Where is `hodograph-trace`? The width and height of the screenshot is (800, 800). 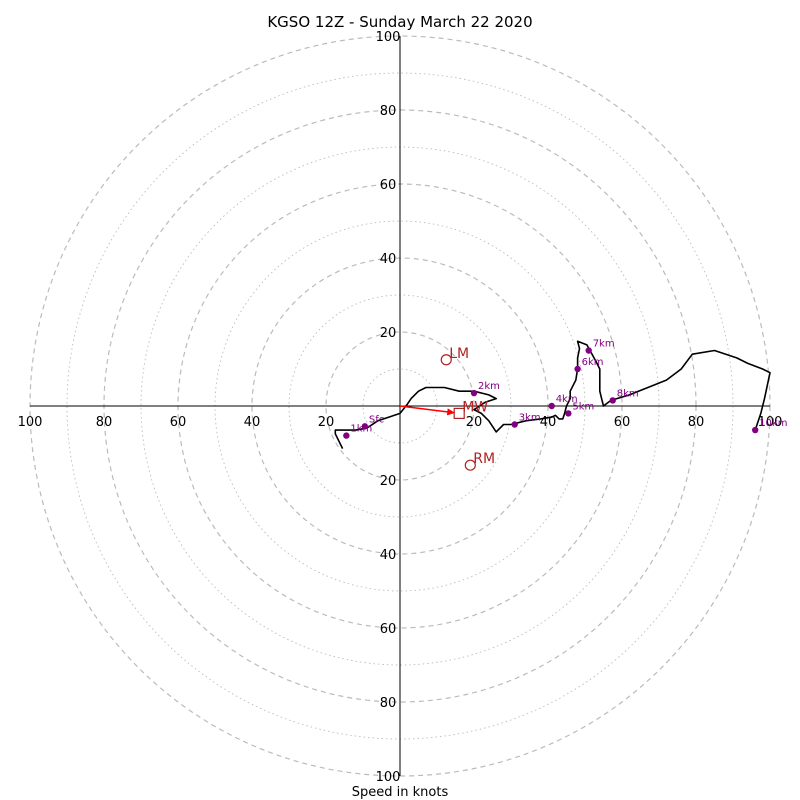 hodograph-trace is located at coordinates (552, 394).